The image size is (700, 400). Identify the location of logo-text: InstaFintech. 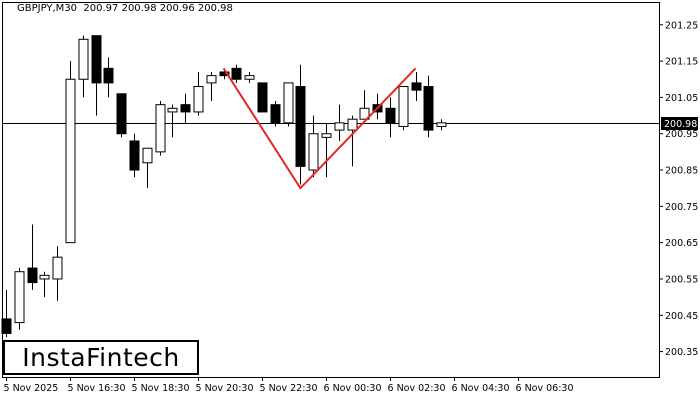
(101, 357).